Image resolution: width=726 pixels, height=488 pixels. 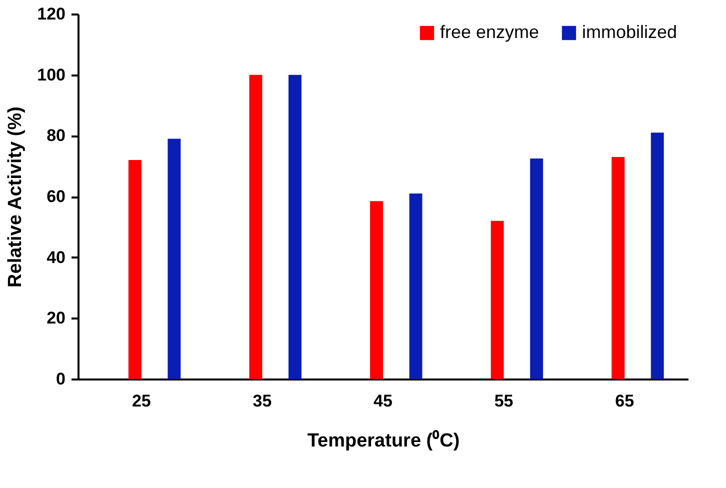 I want to click on y-tick-label: 100, so click(x=51, y=74).